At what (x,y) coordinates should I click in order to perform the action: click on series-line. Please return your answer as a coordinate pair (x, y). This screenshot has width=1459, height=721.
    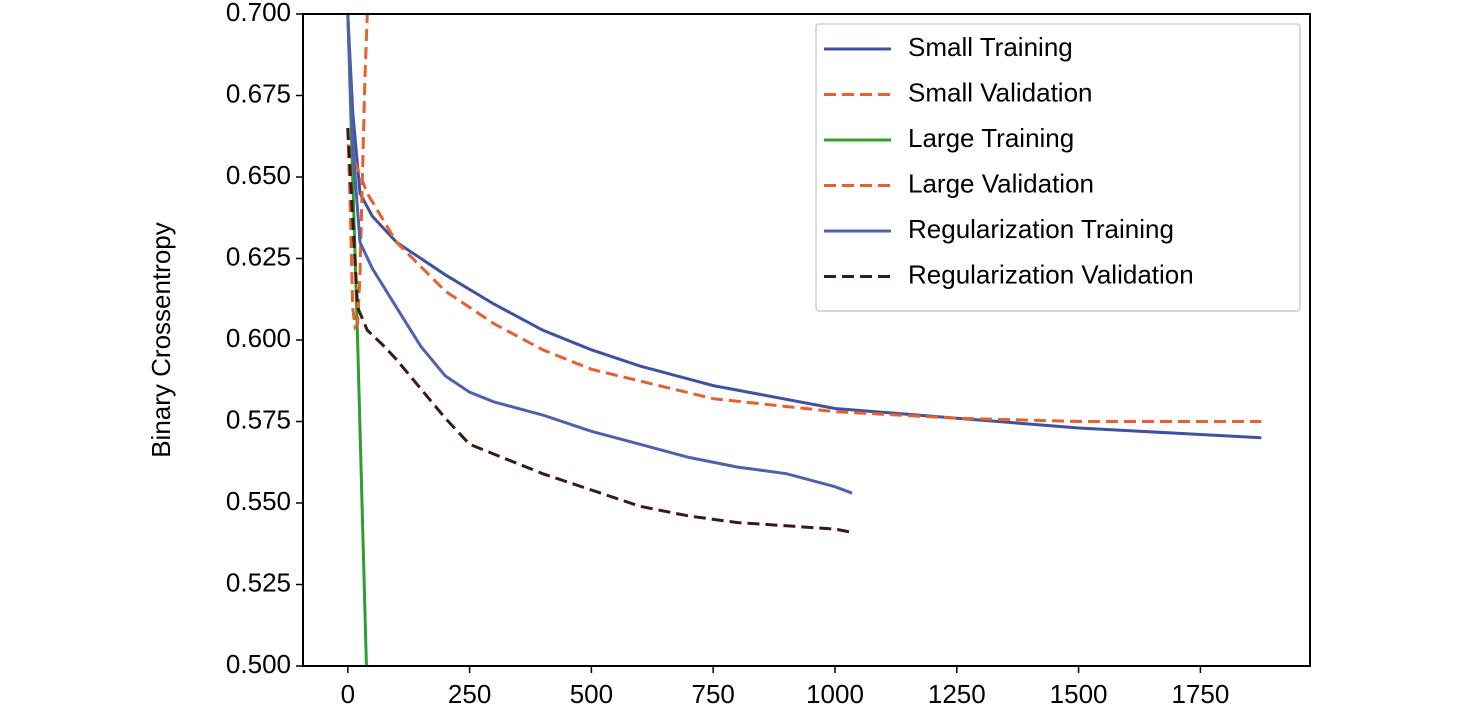
    Looking at the image, I should click on (357, 172).